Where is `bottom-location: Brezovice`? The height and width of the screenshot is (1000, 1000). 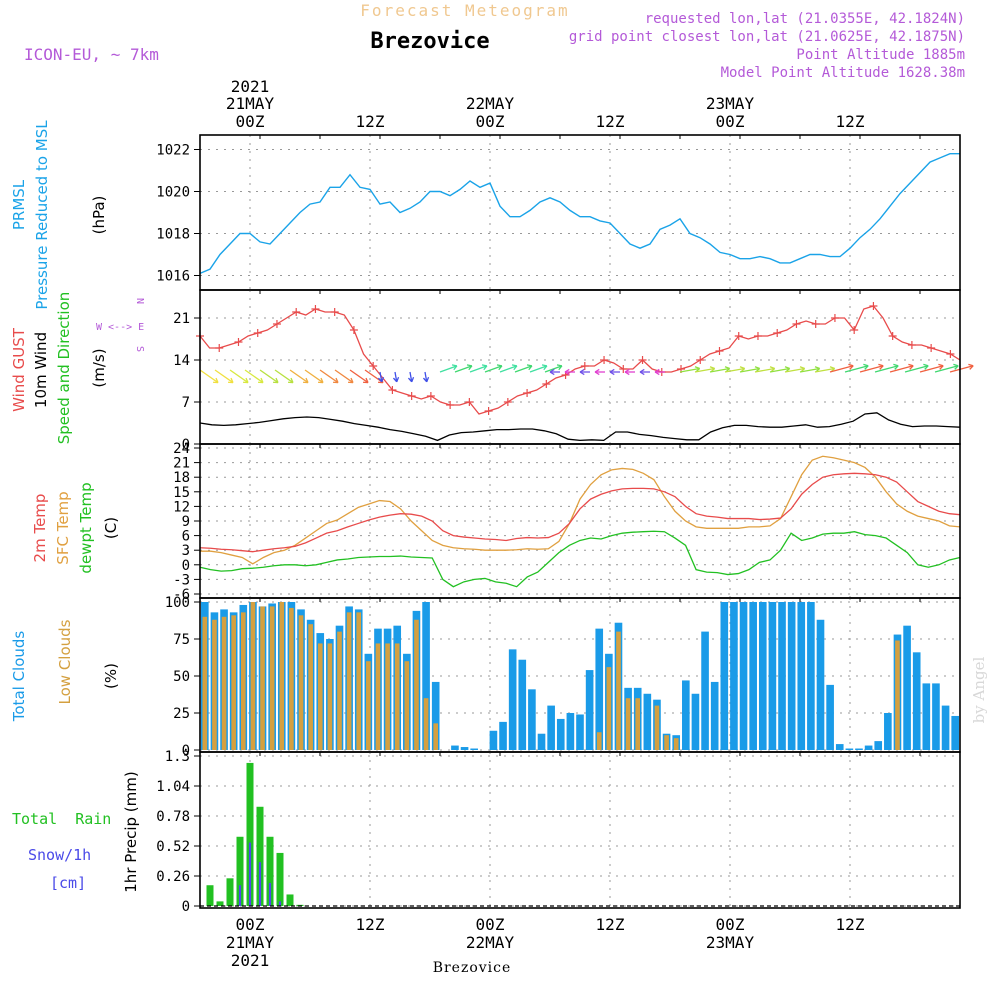 bottom-location: Brezovice is located at coordinates (472, 968).